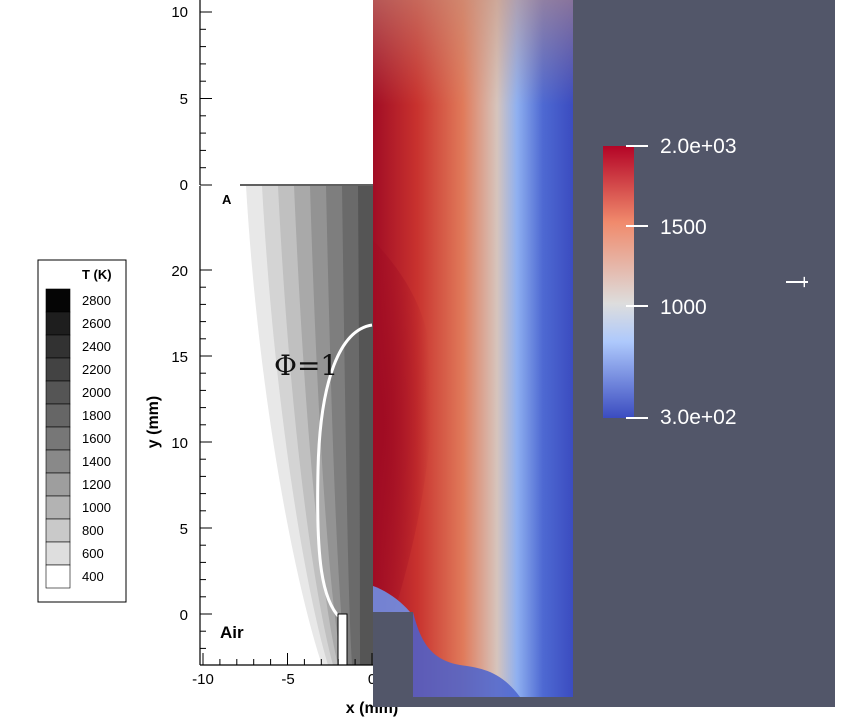 This screenshot has width=845, height=719. Describe the element at coordinates (96, 392) in the screenshot. I see `legend-level-label: 2000` at that location.